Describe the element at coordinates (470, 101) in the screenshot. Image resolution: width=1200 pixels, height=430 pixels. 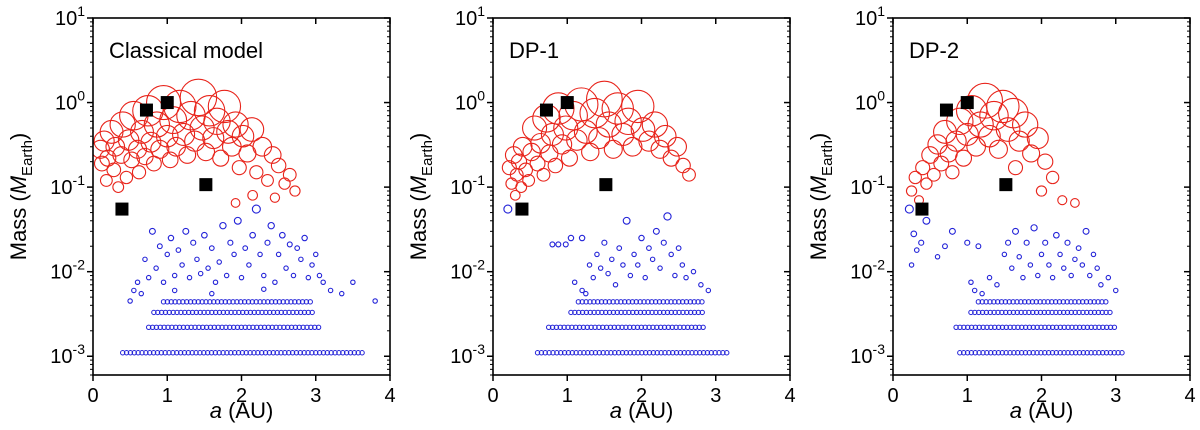
I see `y-tick-label: 10⁰` at that location.